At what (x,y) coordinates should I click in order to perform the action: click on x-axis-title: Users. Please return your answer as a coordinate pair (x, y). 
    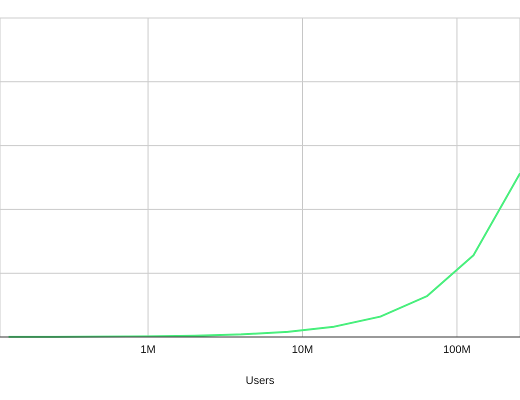
    Looking at the image, I should click on (260, 381).